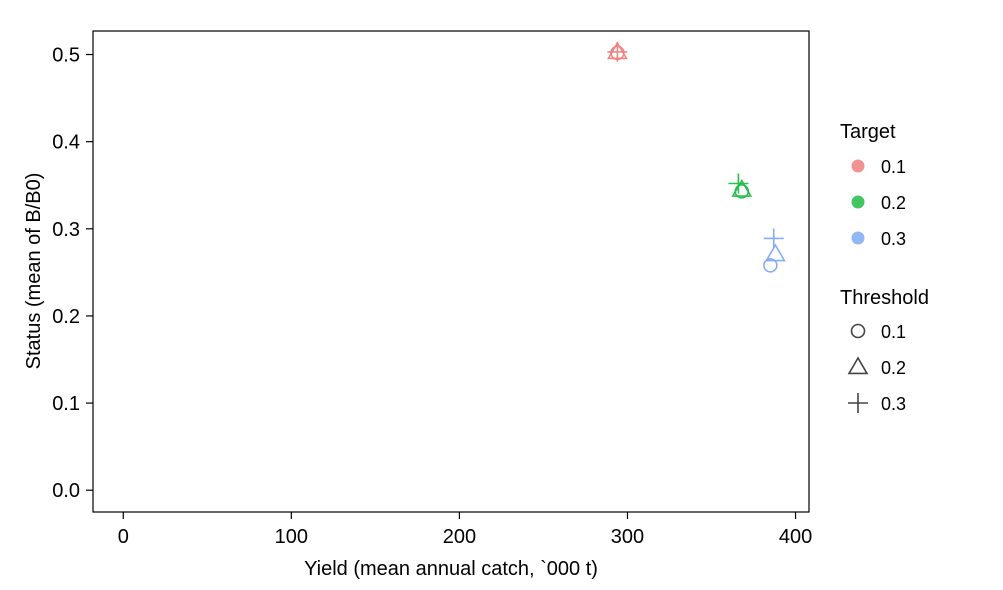 This screenshot has height=590, width=1003. I want to click on x-tick-label: 300, so click(627, 537).